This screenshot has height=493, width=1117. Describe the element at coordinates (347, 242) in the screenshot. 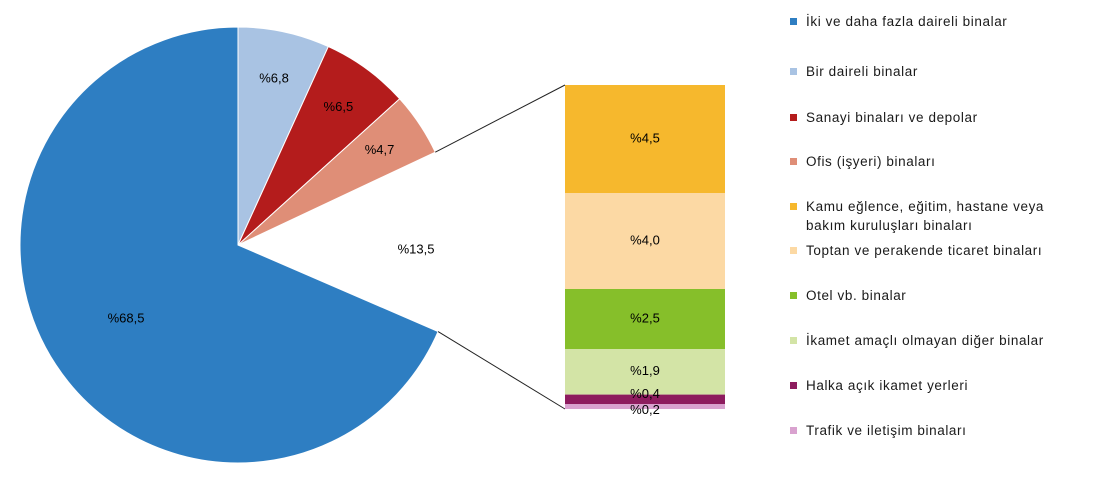

I see `pie-slice-diger` at that location.